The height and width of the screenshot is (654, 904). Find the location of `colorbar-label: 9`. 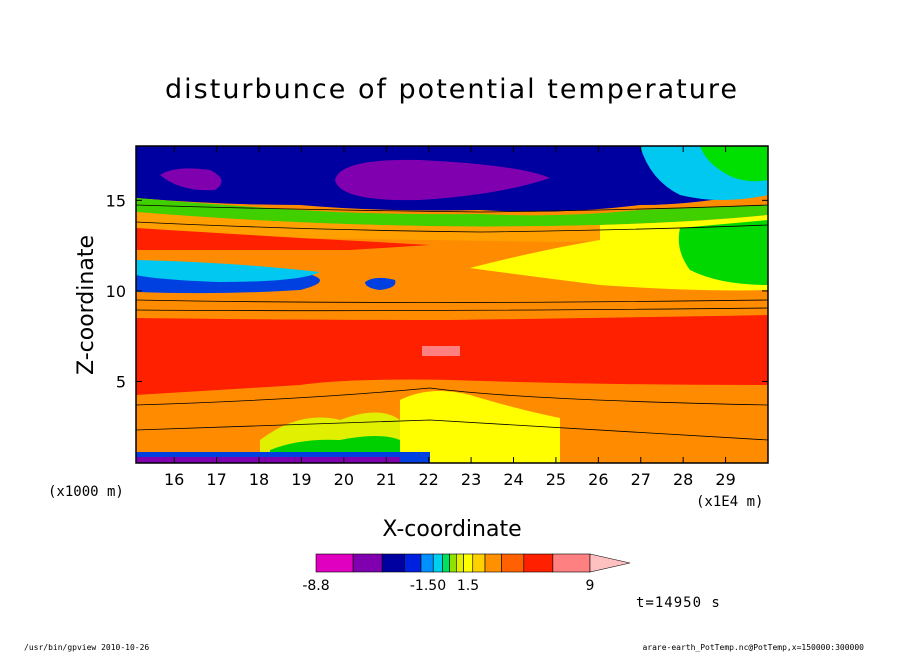

colorbar-label: 9 is located at coordinates (590, 586).